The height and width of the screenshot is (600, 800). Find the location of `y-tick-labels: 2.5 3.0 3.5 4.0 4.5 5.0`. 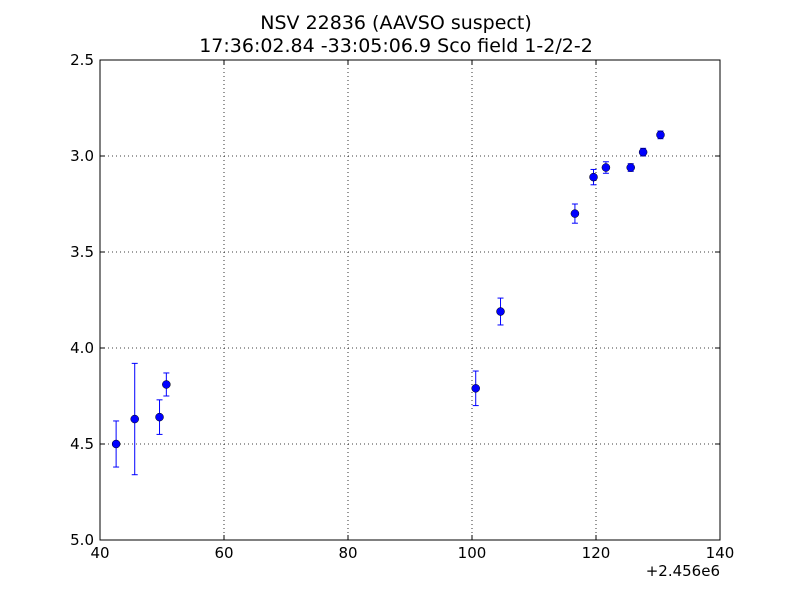

y-tick-labels: 2.5 3.0 3.5 4.0 4.5 5.0 is located at coordinates (82, 300).